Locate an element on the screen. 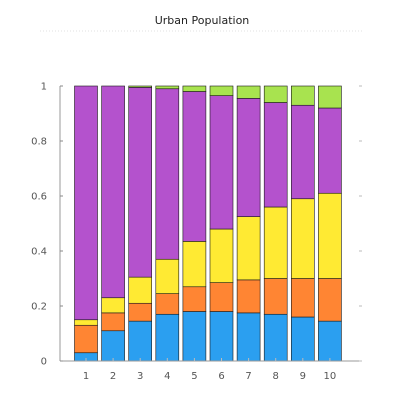  x-tick-label: 4 is located at coordinates (167, 376).